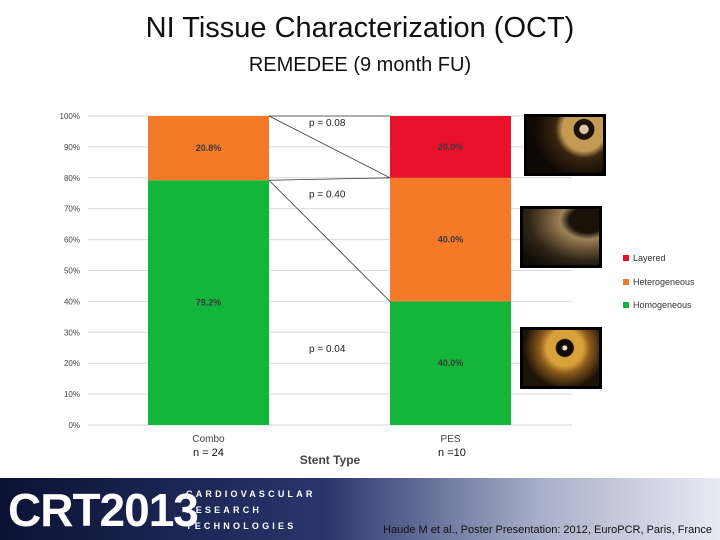 The image size is (720, 540). Describe the element at coordinates (224, 510) in the screenshot. I see `crt-logo-line-2: RESEARCH` at that location.